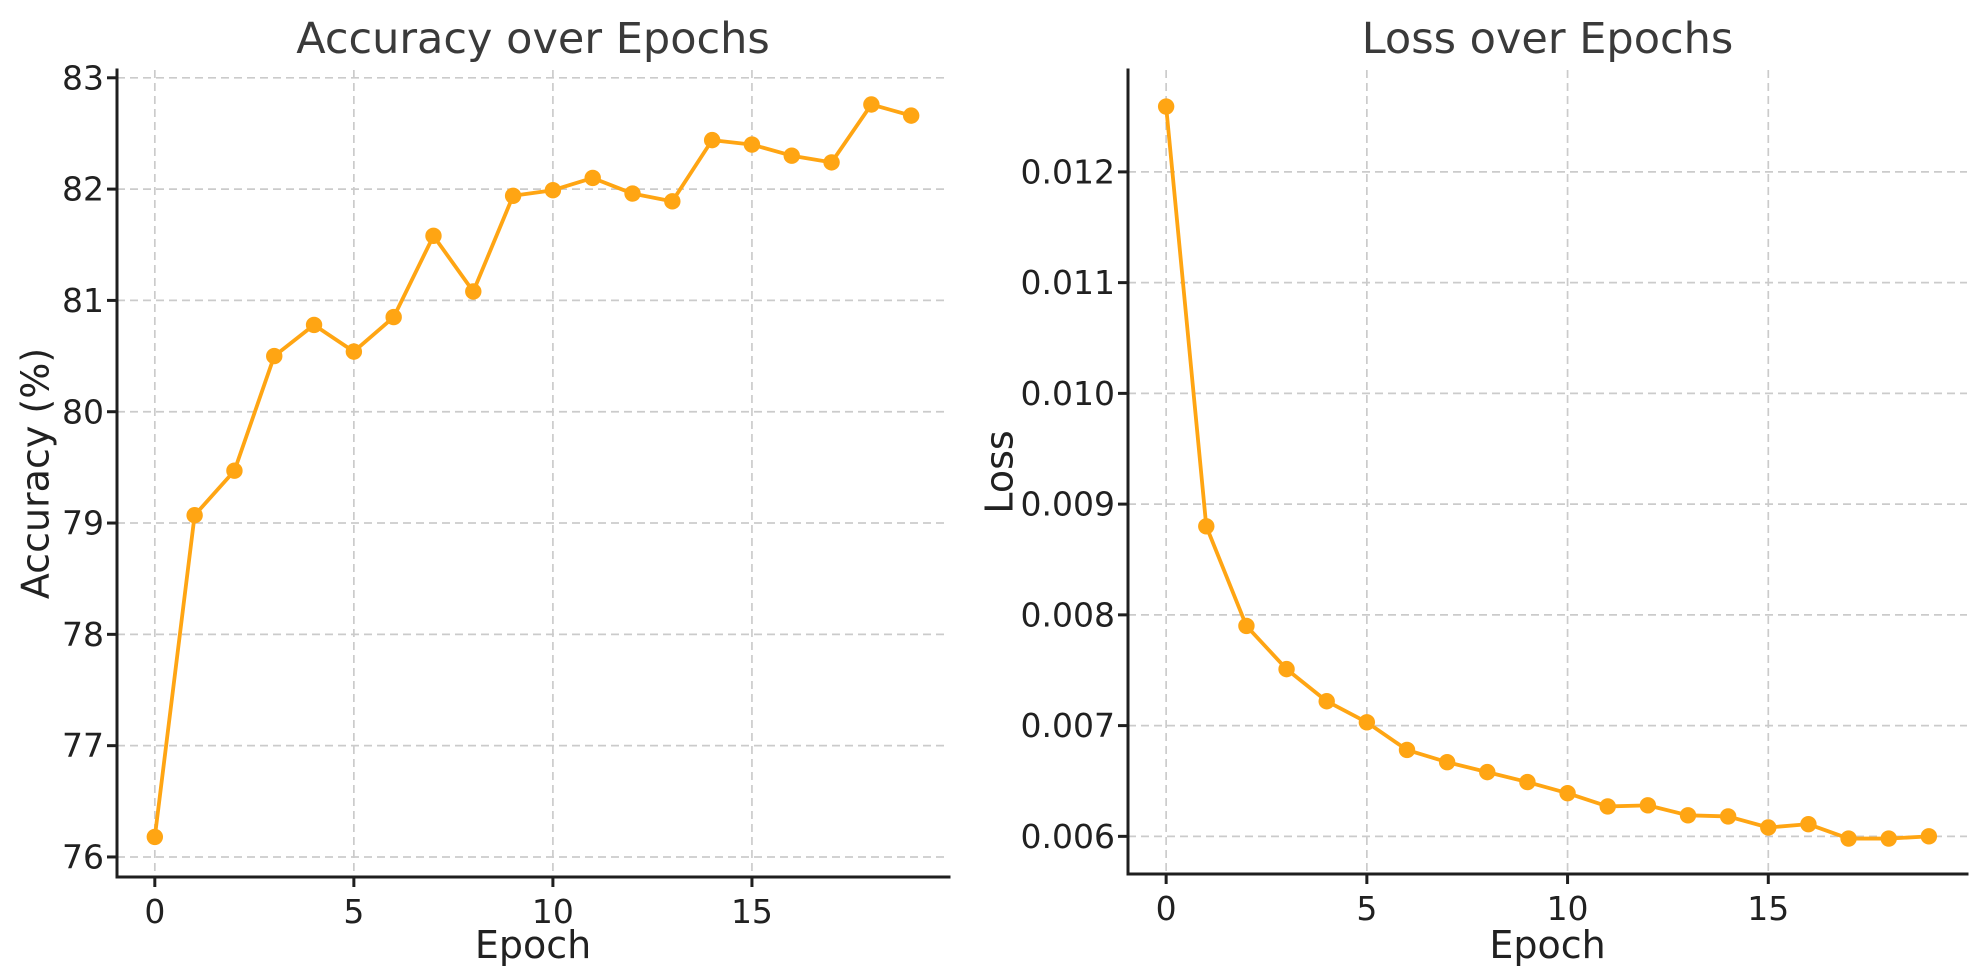 This screenshot has height=980, width=1979. I want to click on y-tick-label: 0.006, so click(1068, 836).